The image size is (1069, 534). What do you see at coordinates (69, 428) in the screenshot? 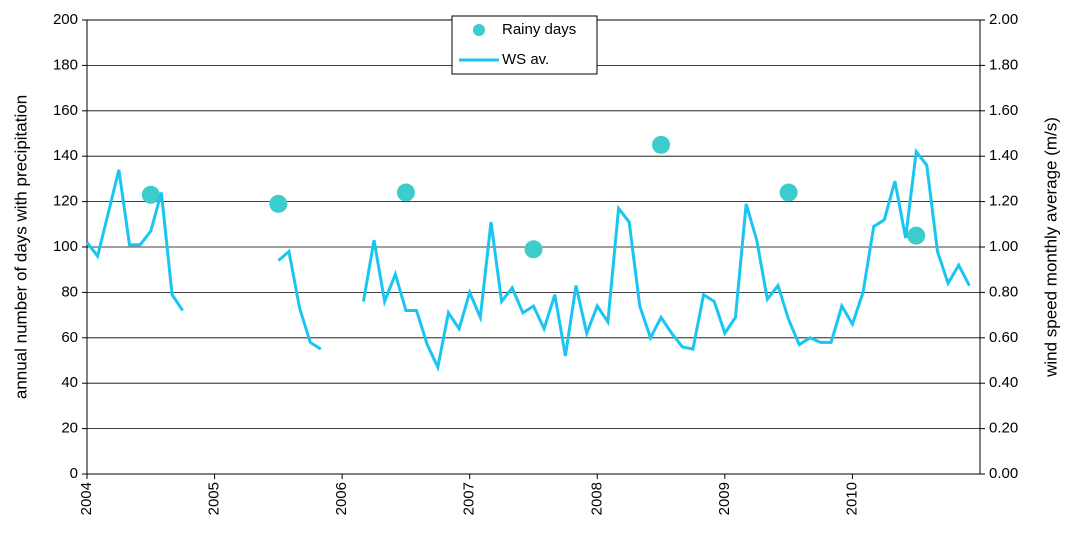
I see `y-tick-label: 20` at bounding box center [69, 428].